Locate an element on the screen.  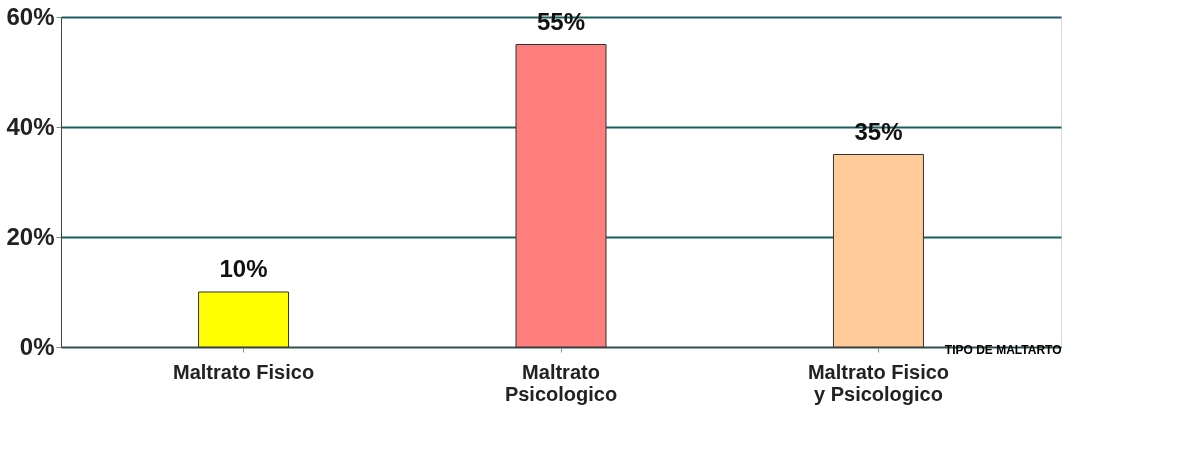
y-tick-label: 60% is located at coordinates (30, 16).